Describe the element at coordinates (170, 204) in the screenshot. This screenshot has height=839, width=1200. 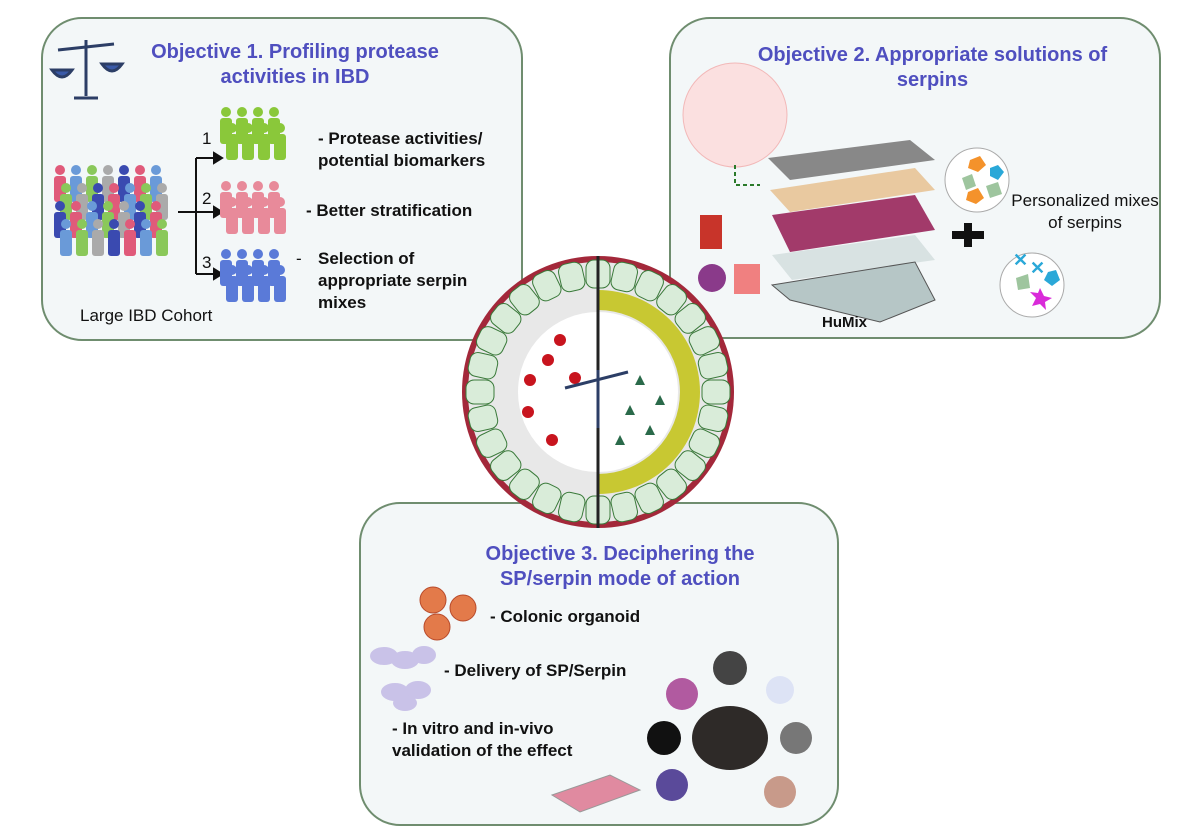
I see `people-groups` at that location.